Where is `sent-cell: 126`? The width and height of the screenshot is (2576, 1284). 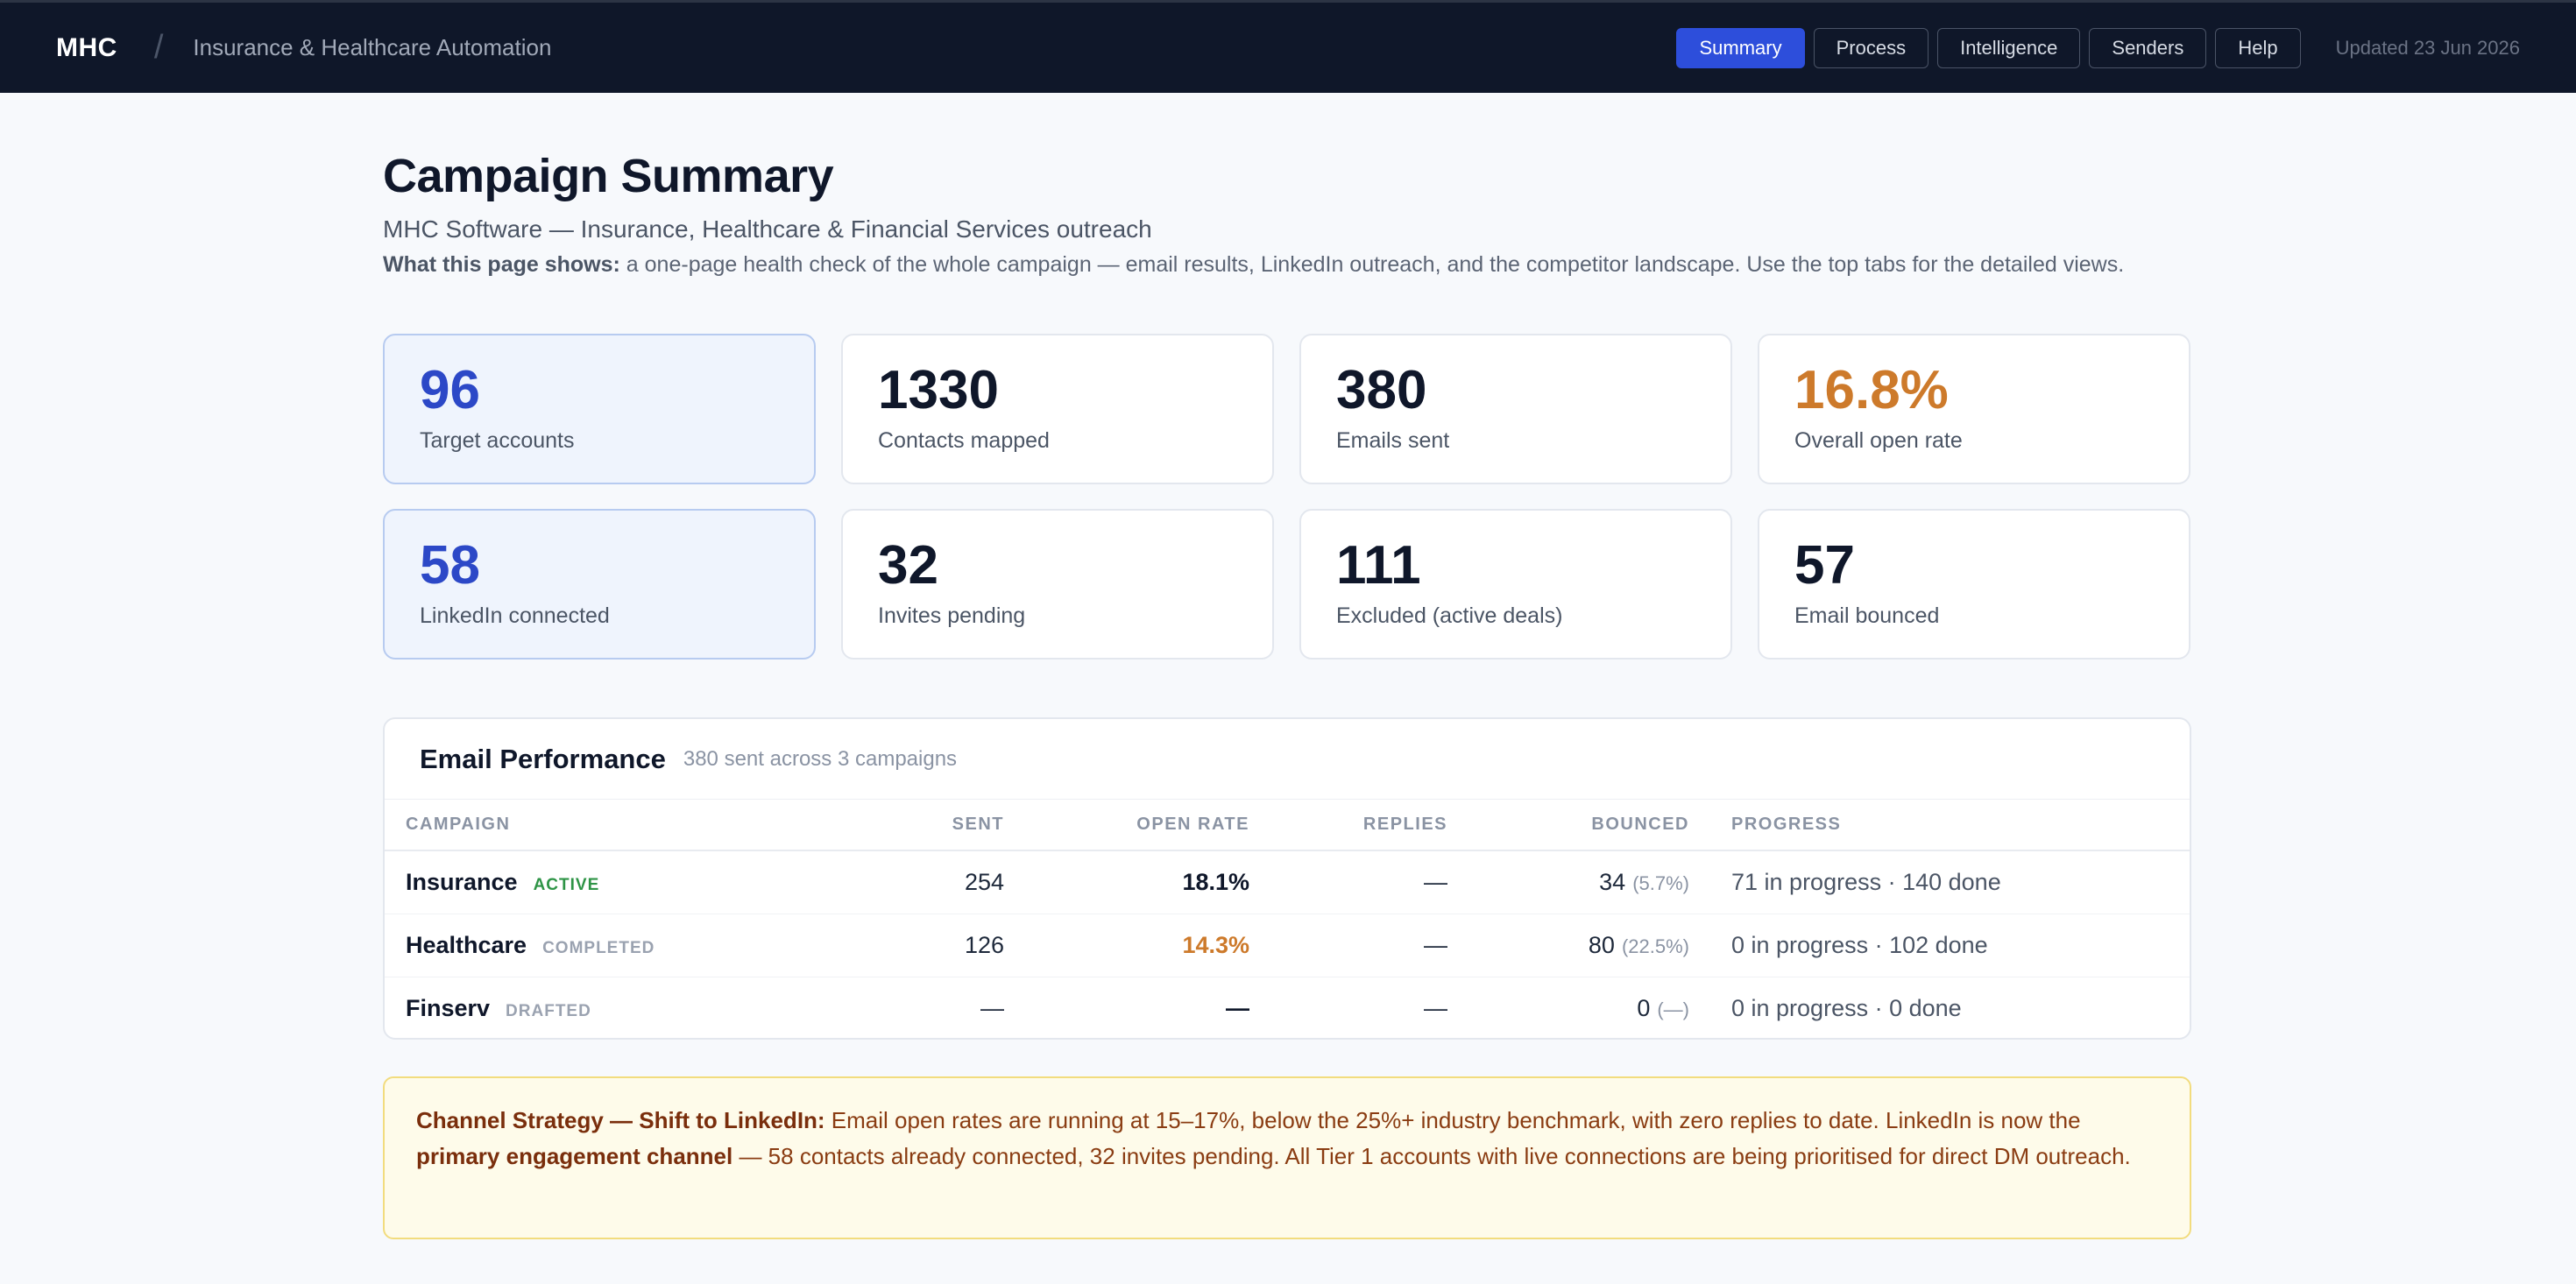
sent-cell: 126 is located at coordinates (916, 946).